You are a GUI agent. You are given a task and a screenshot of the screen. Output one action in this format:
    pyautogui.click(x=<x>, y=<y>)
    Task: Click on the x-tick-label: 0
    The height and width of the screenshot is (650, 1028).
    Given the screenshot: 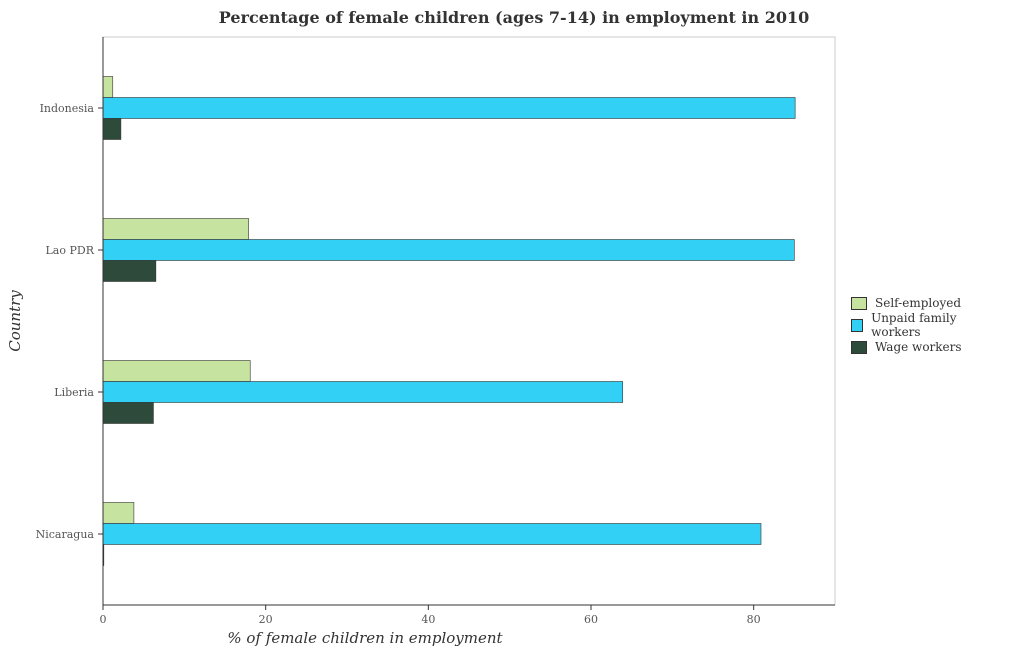 What is the action you would take?
    pyautogui.click(x=103, y=619)
    